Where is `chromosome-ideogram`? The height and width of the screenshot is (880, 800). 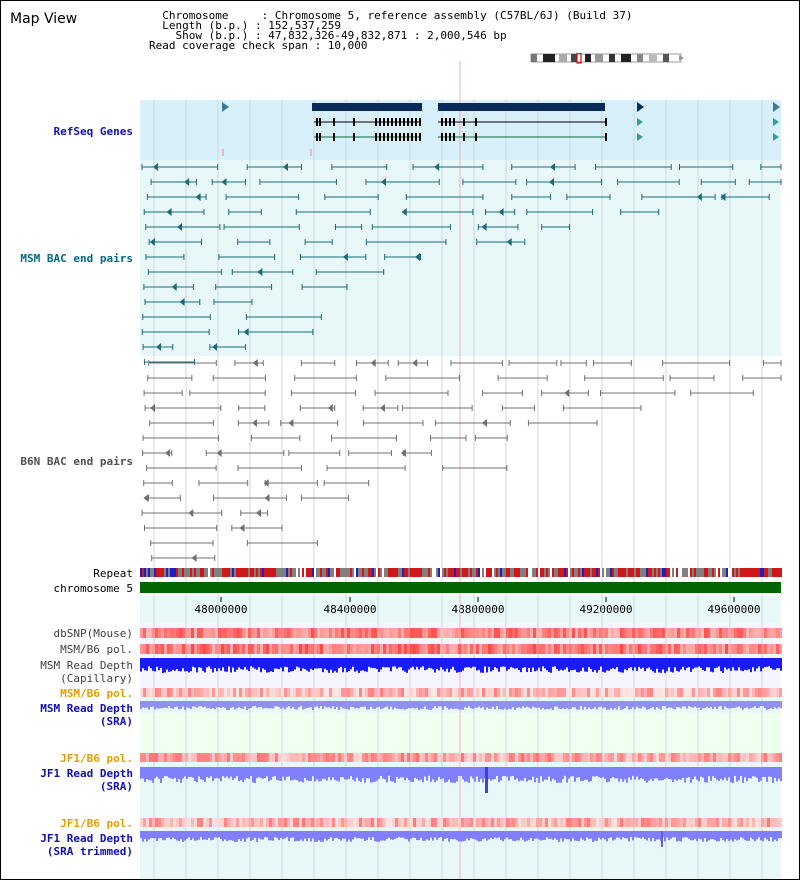 chromosome-ideogram is located at coordinates (607, 59).